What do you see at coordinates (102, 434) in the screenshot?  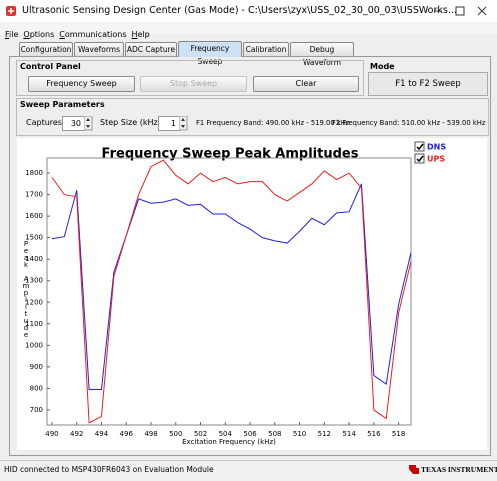 I see `x-tick-label: 494` at bounding box center [102, 434].